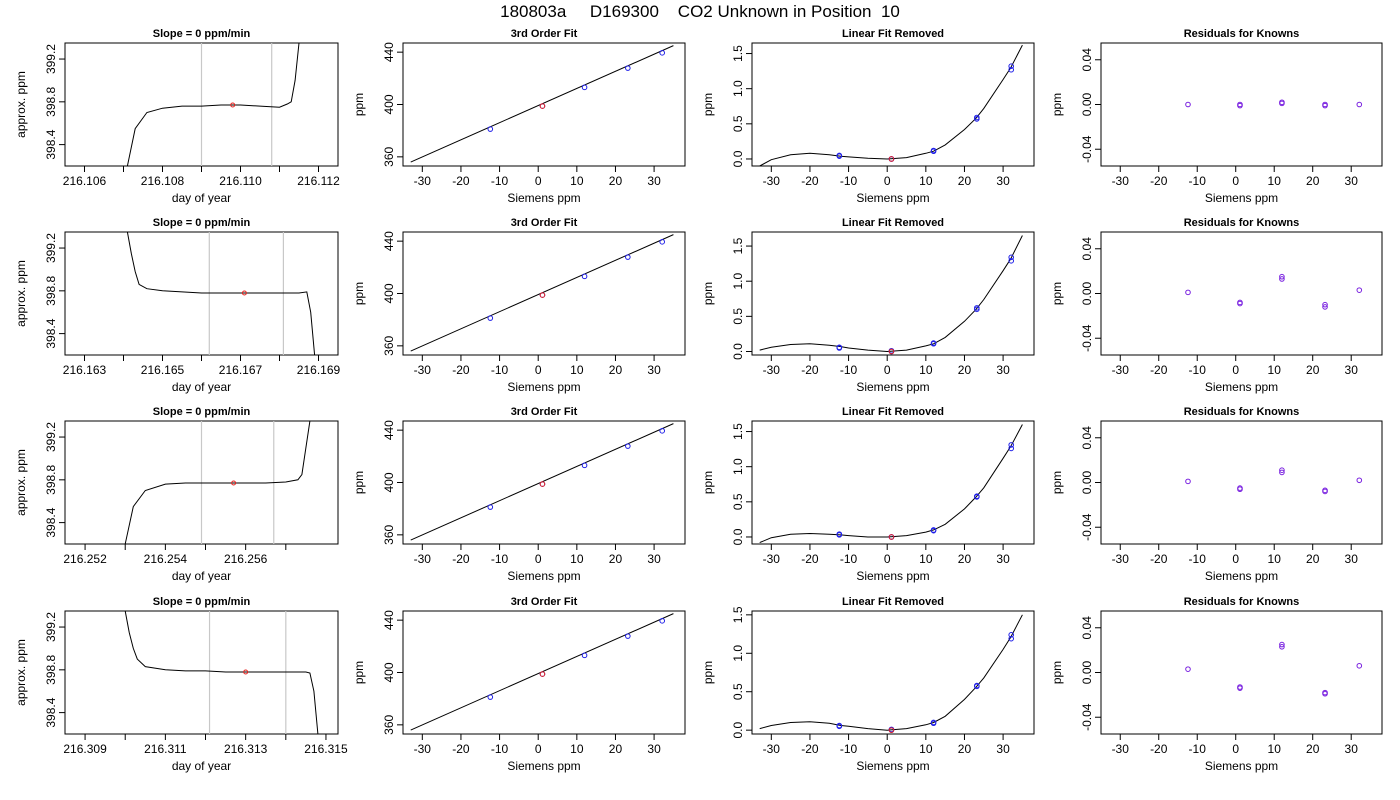 The height and width of the screenshot is (800, 1400). Describe the element at coordinates (1087, 149) in the screenshot. I see `y-tick-label: -0.04` at that location.